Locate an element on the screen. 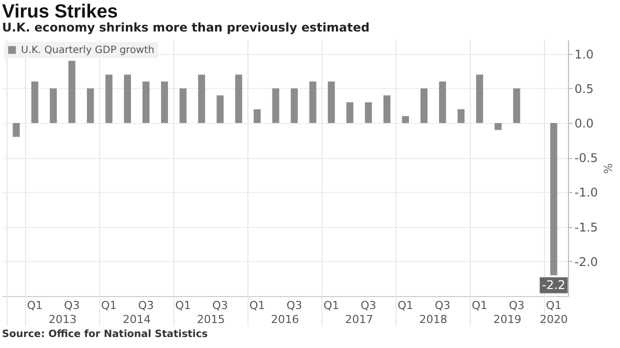  y-tick-label: 1.0 is located at coordinates (584, 54).